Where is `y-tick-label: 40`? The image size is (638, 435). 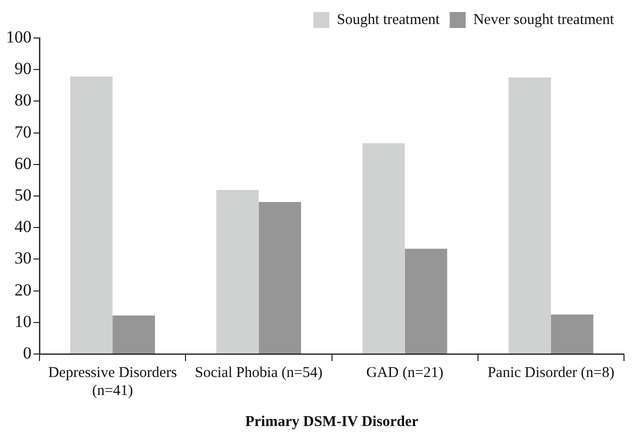 y-tick-label: 40 is located at coordinates (23, 226).